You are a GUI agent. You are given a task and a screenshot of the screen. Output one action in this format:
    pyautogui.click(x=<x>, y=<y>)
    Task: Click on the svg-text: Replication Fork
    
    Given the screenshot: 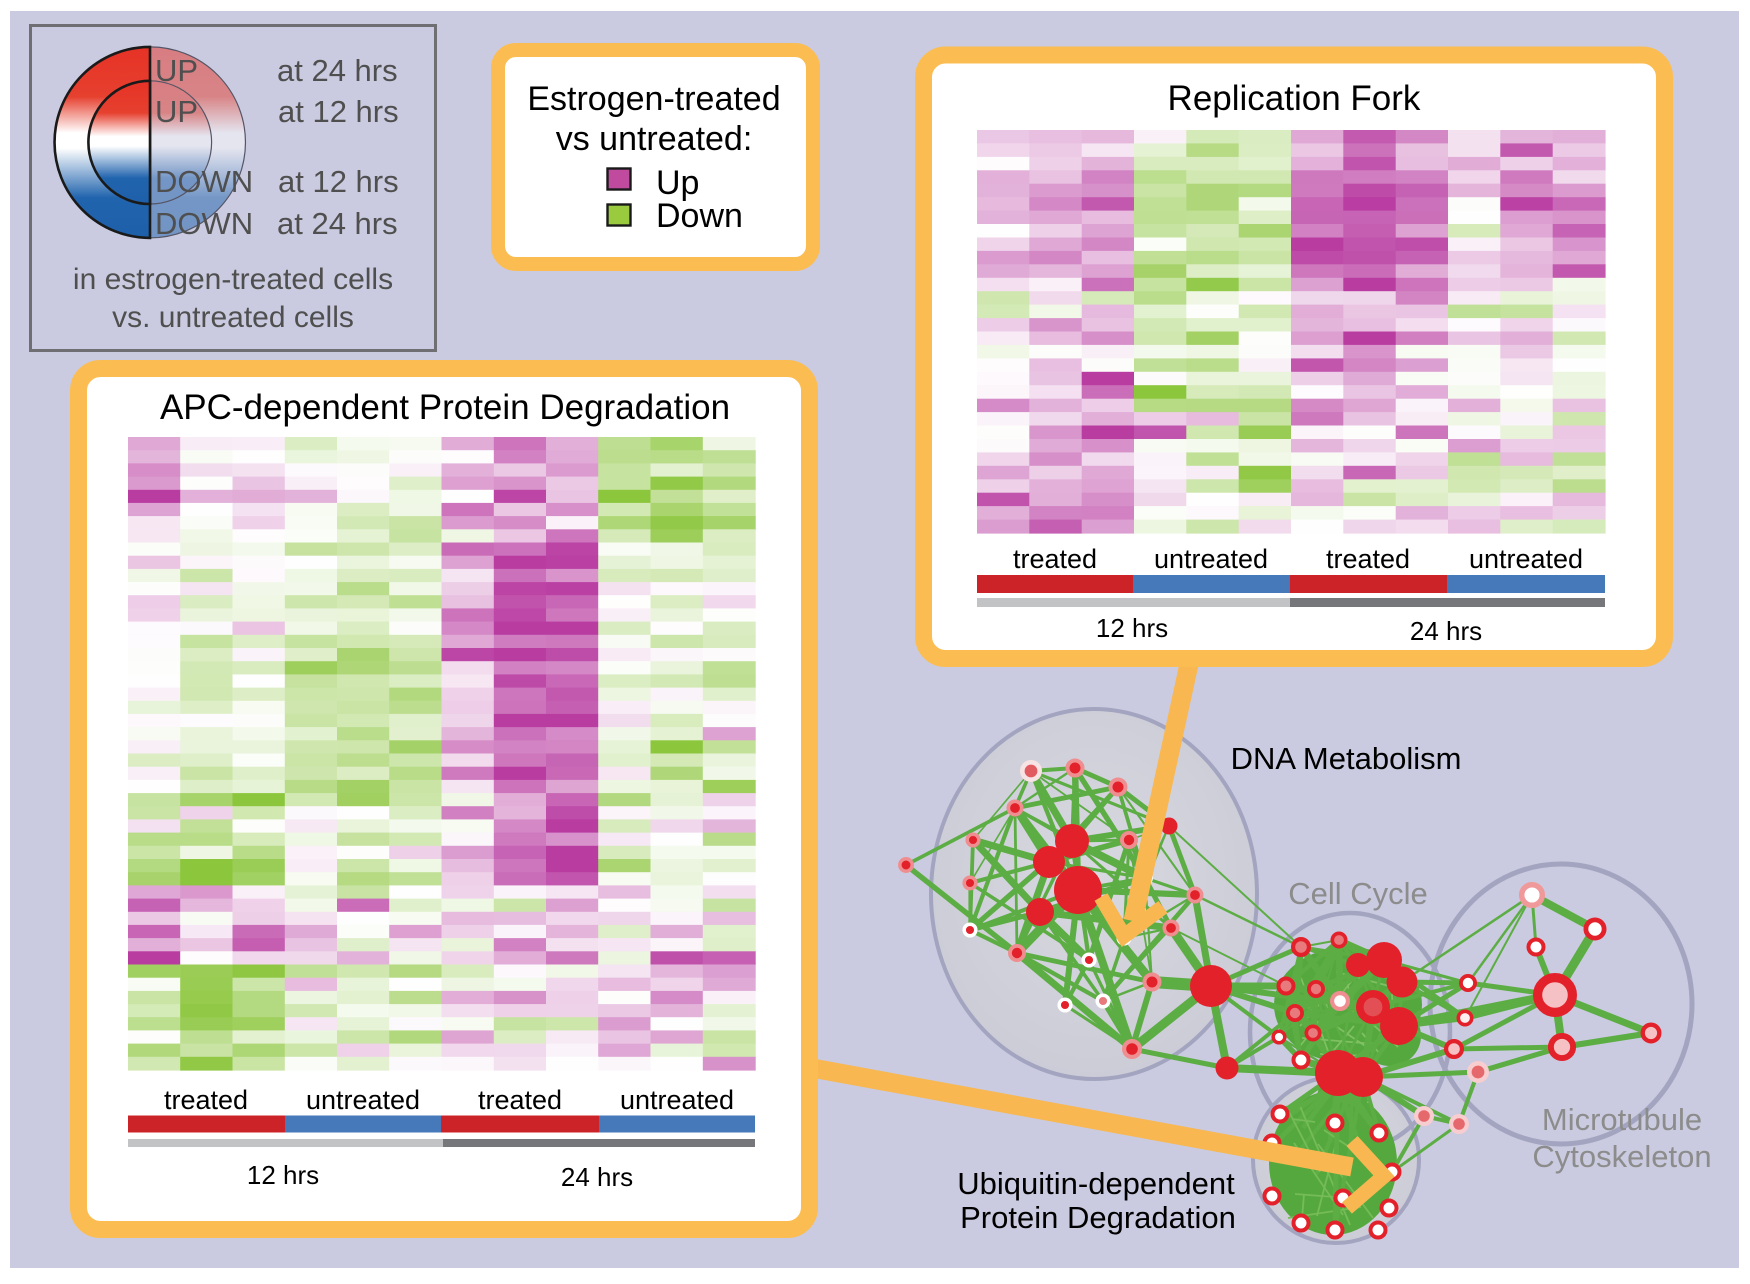 What is the action you would take?
    pyautogui.click(x=1294, y=98)
    